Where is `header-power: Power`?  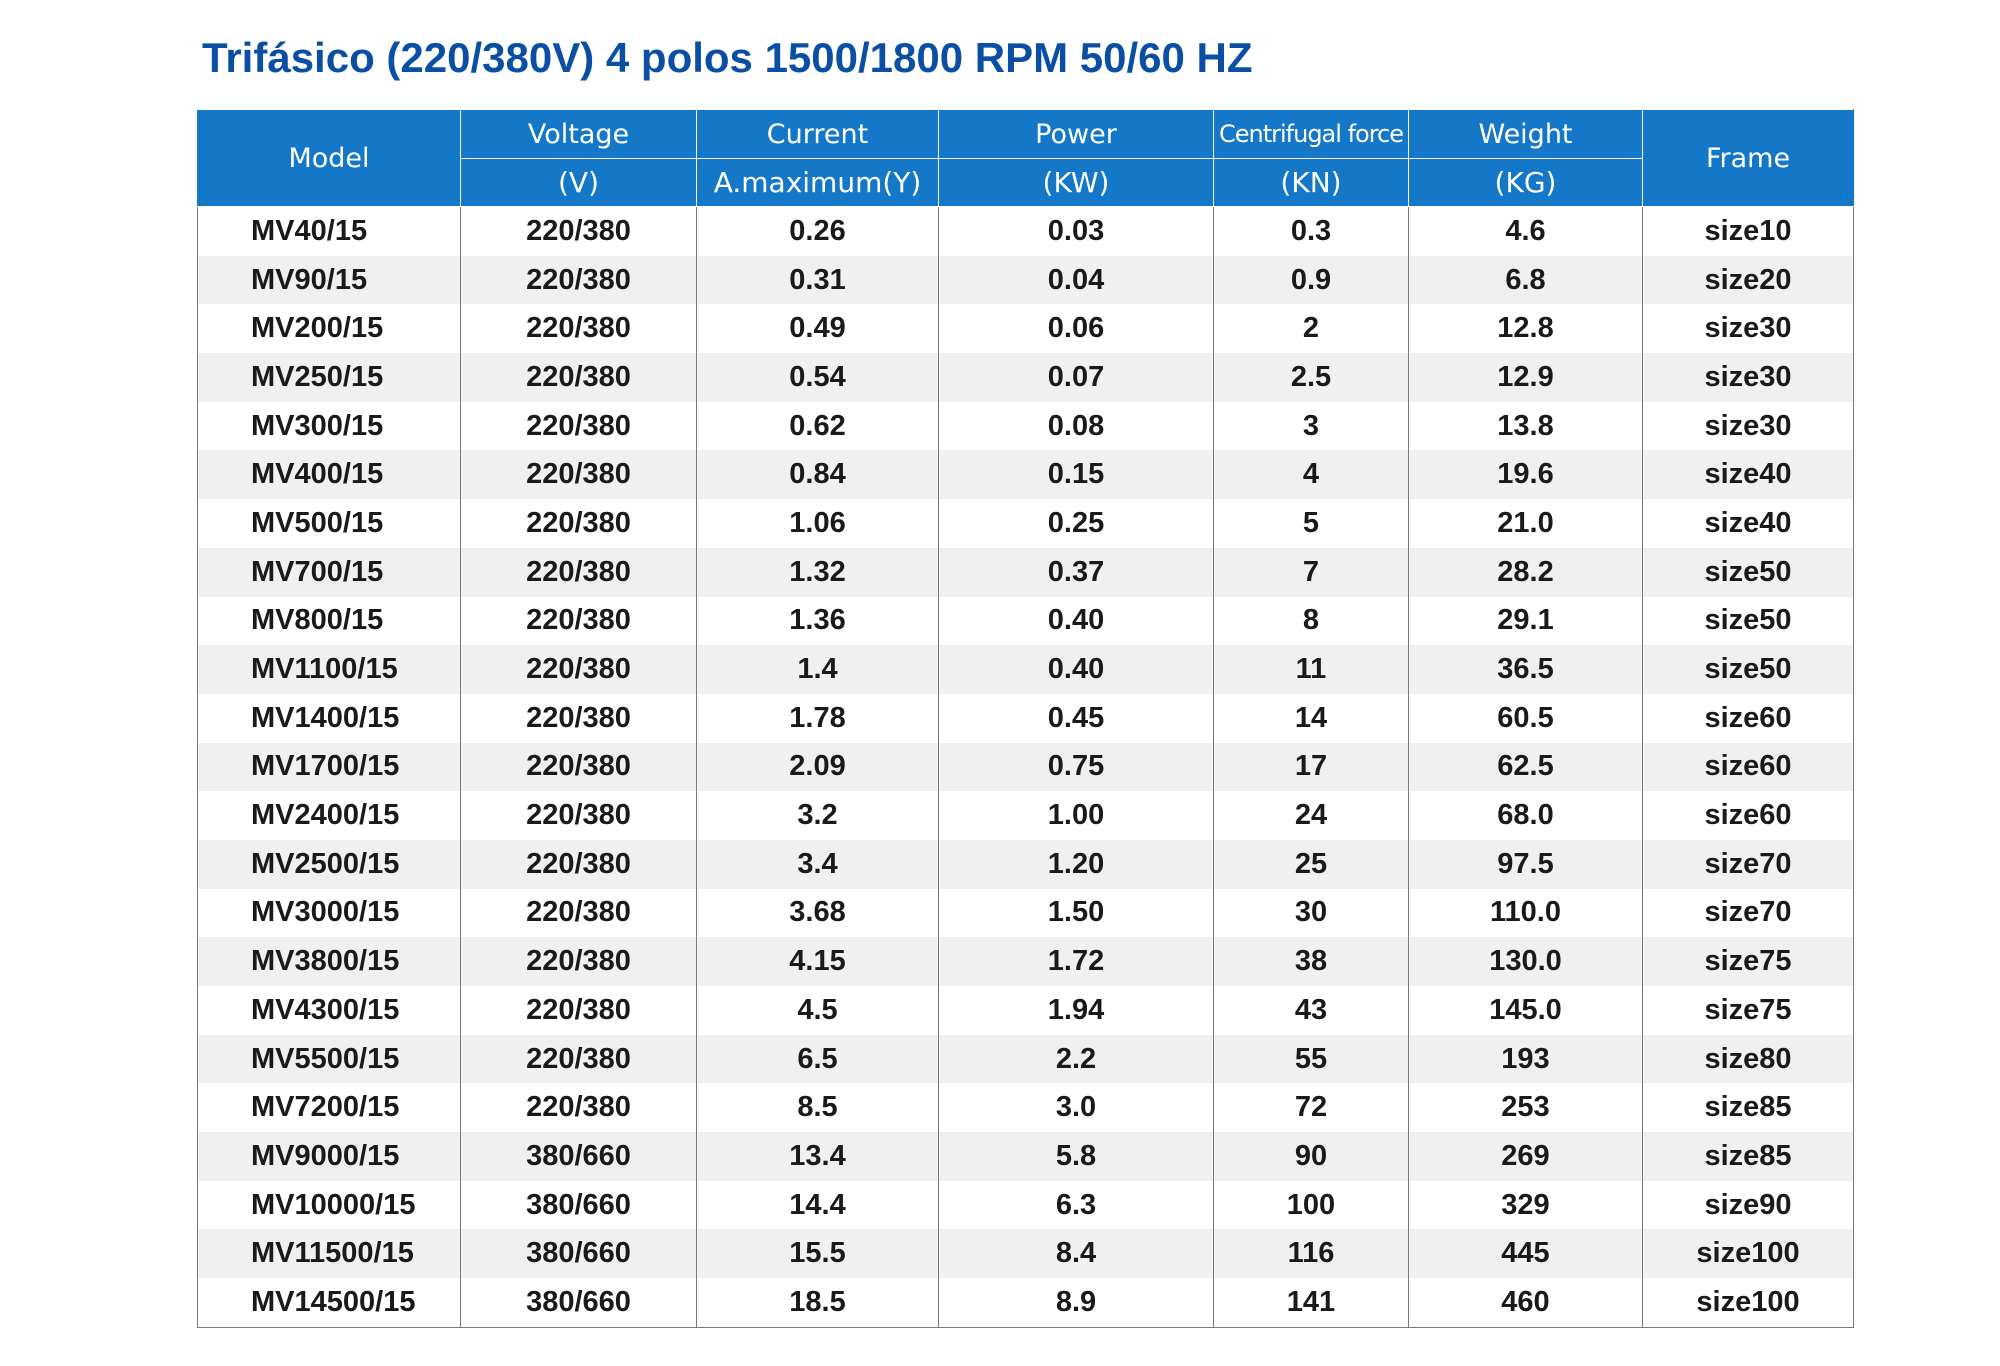
header-power: Power is located at coordinates (1076, 134).